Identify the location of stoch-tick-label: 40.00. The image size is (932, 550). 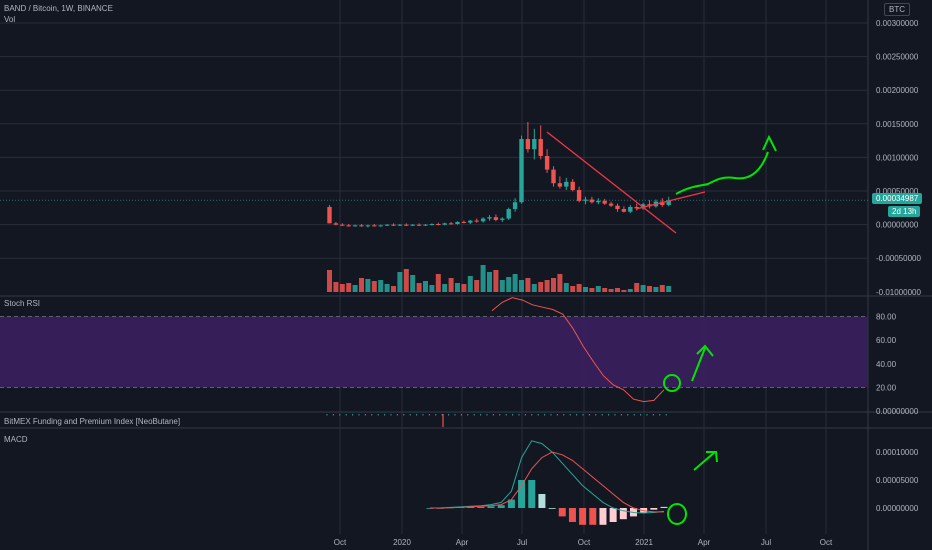
(886, 364).